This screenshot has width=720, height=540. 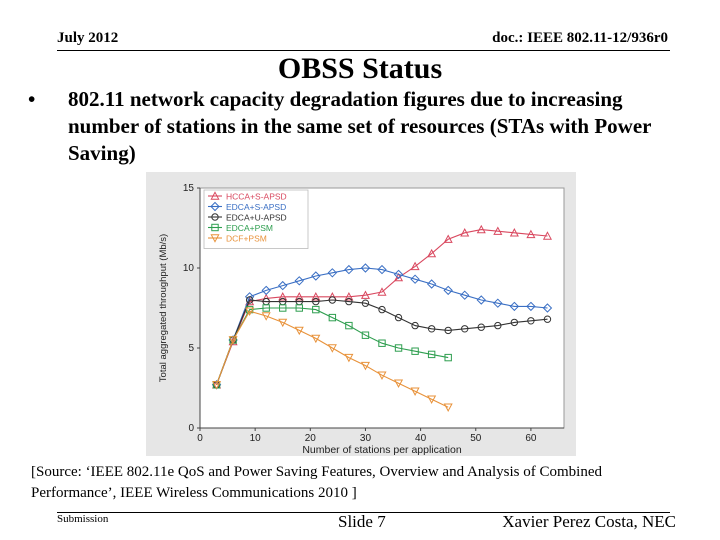 I want to click on y-tick-label: 10, so click(x=189, y=268).